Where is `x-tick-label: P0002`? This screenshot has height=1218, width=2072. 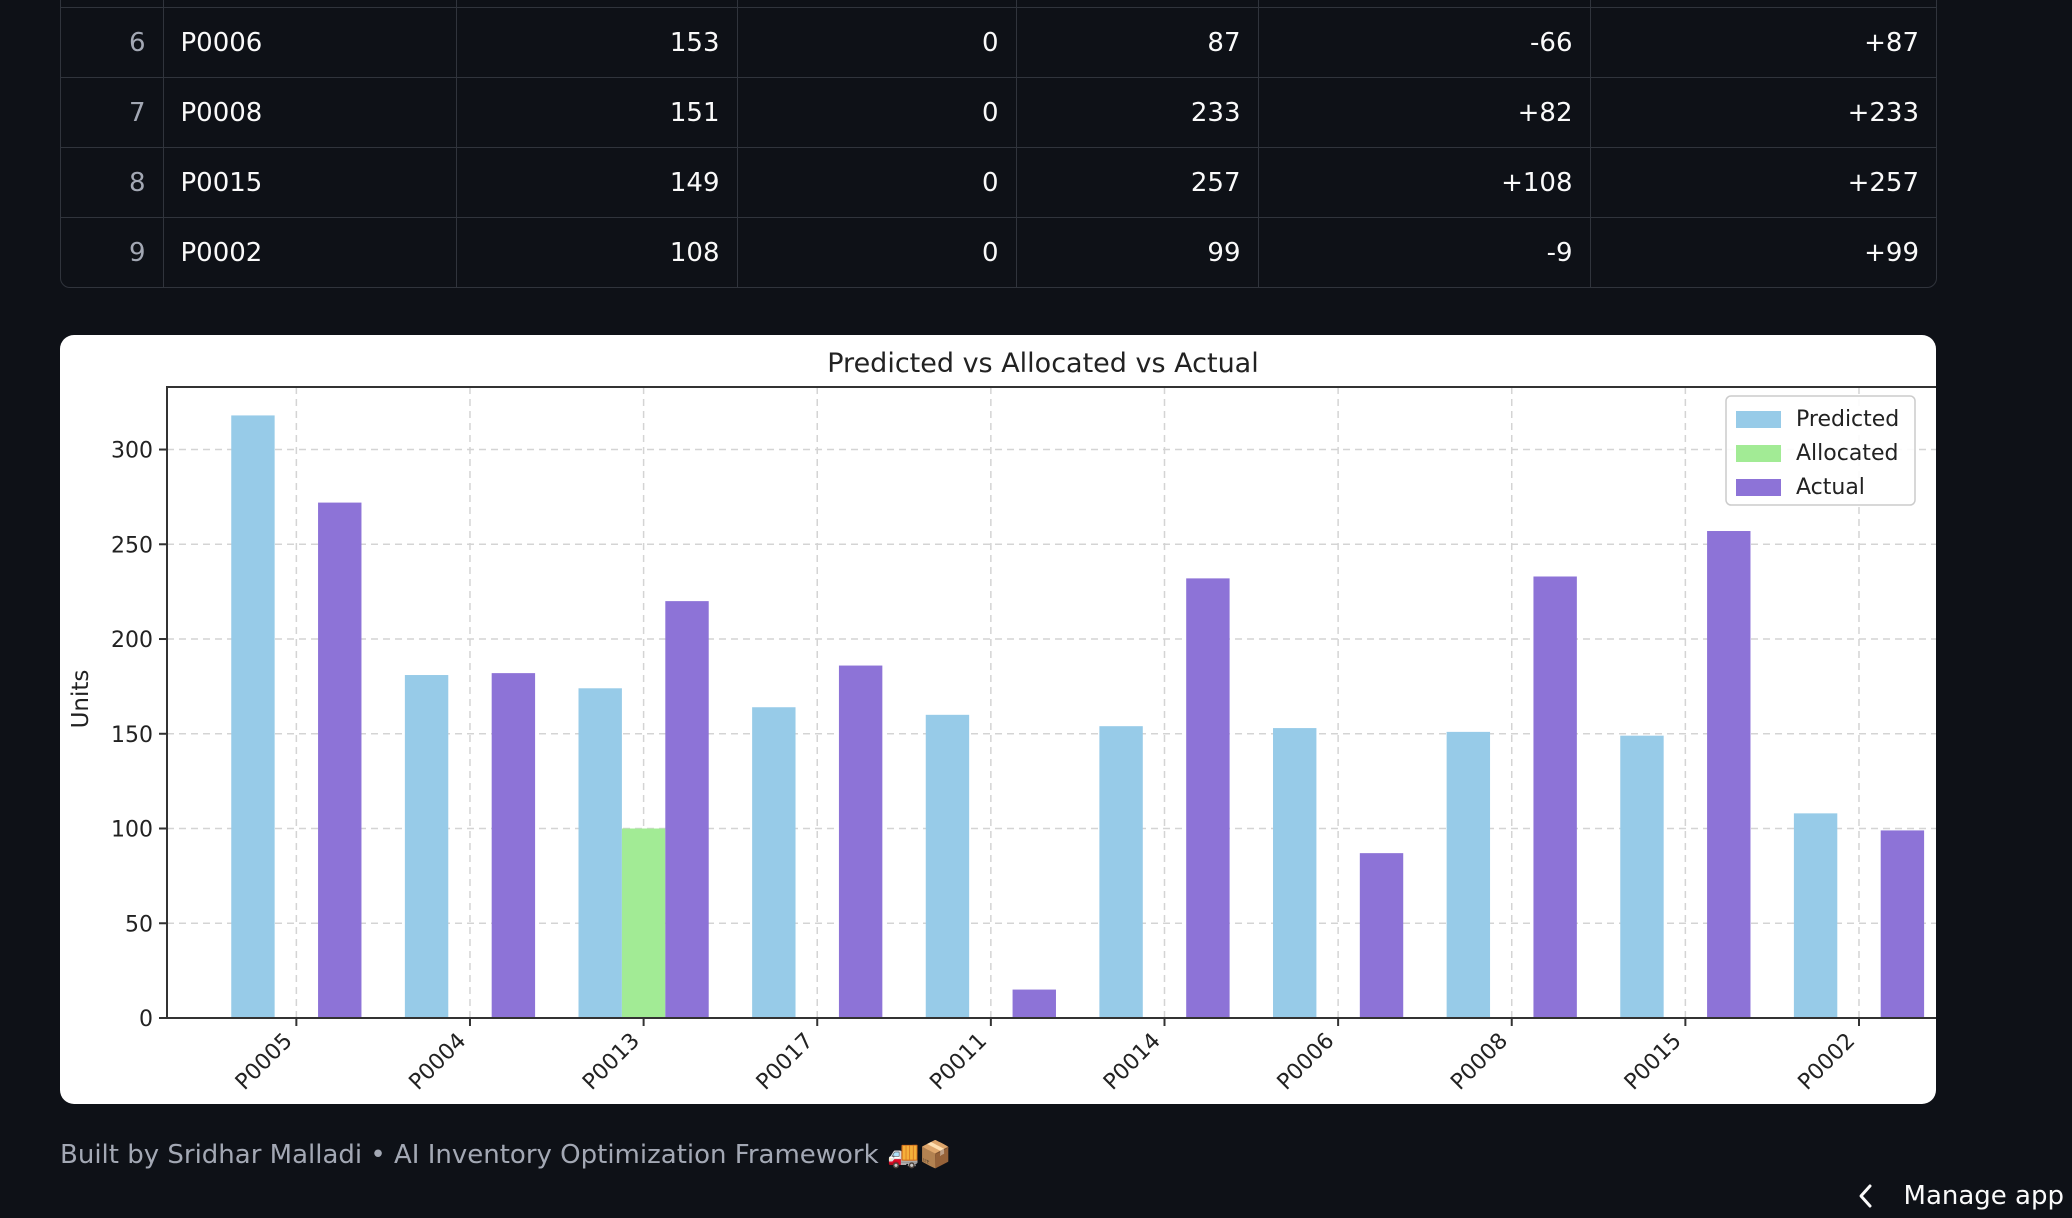 x-tick-label: P0002 is located at coordinates (1827, 1062).